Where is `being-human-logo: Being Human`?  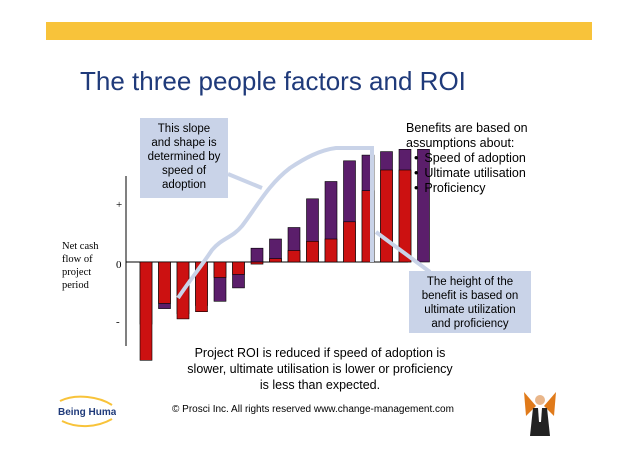
being-human-logo: Being Human is located at coordinates (87, 411).